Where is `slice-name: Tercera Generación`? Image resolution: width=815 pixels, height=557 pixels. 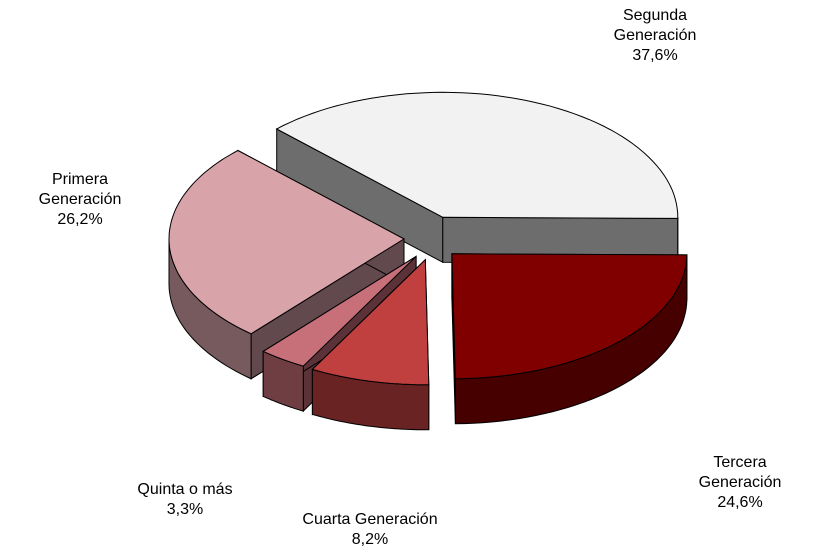
slice-name: Tercera Generación is located at coordinates (740, 472).